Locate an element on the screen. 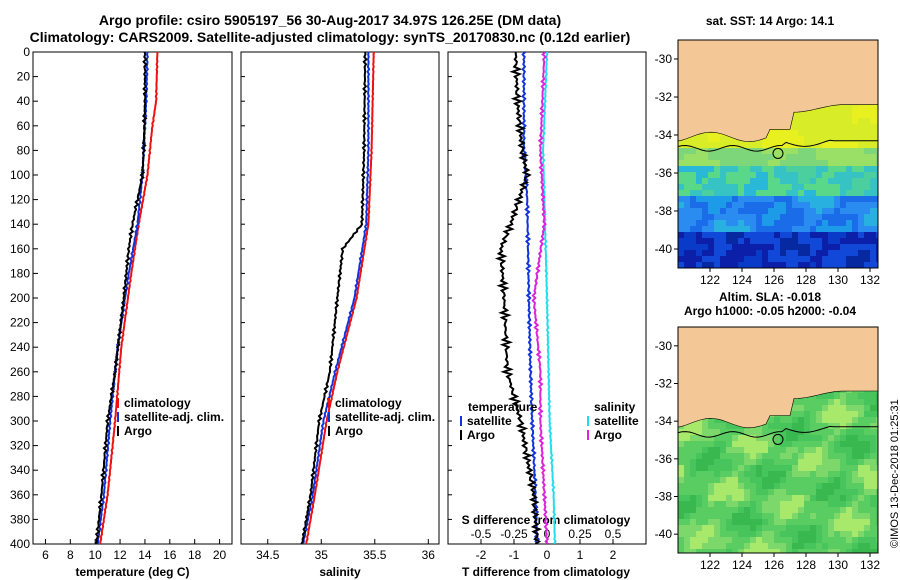 The height and width of the screenshot is (580, 900). x-tick-label: 16 is located at coordinates (170, 555).